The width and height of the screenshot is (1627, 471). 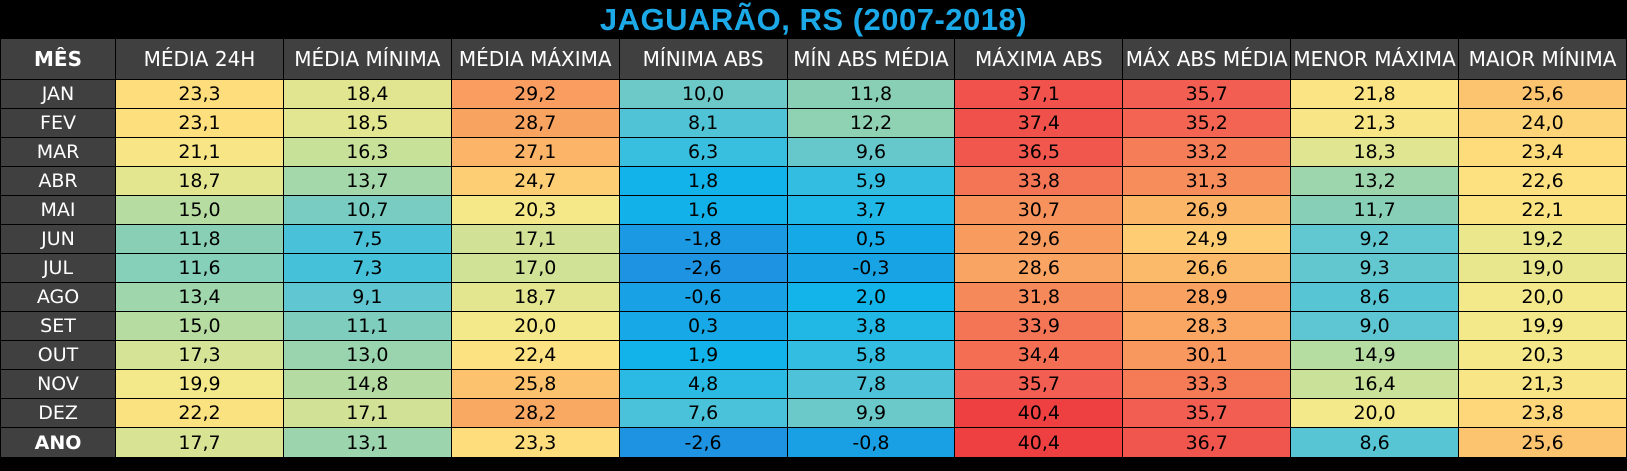 I want to click on cell-media-minima: 13,1, so click(x=367, y=442).